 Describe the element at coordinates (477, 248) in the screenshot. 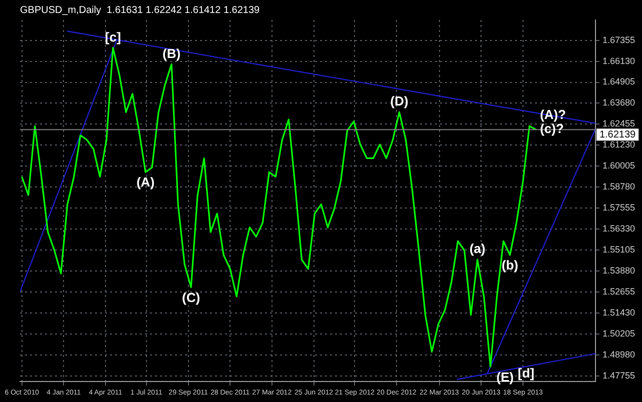

I see `annotation: (a)` at that location.